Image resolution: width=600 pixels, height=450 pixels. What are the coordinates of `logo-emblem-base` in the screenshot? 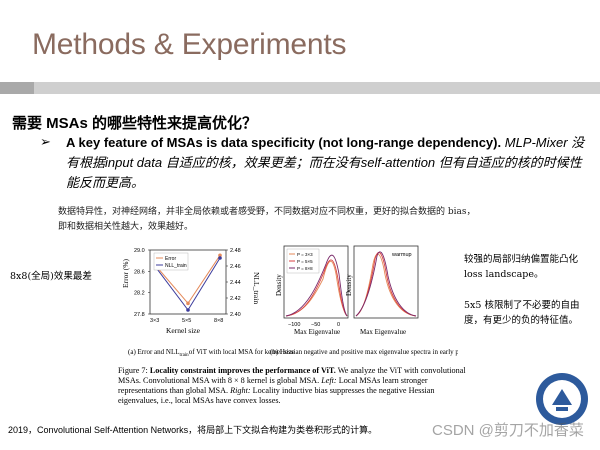 It's located at (562, 409).